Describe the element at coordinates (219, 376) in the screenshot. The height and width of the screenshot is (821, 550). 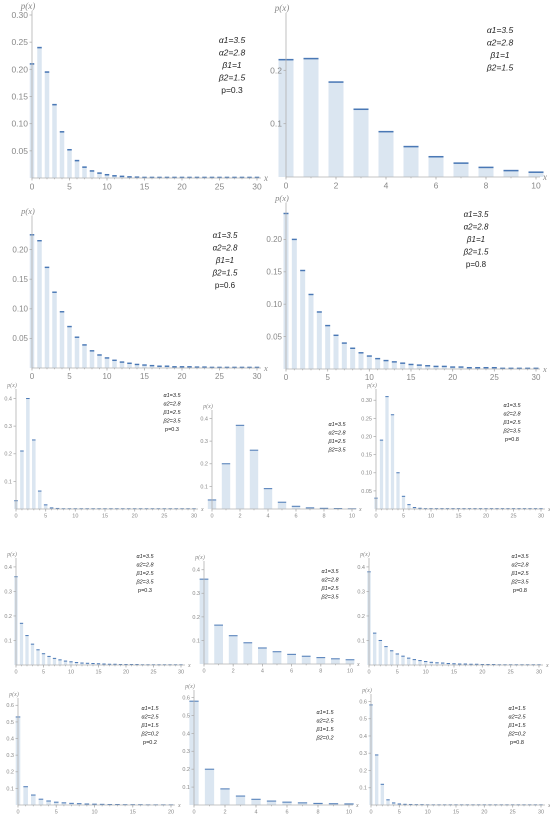
I see `x-tick-label: 25` at that location.